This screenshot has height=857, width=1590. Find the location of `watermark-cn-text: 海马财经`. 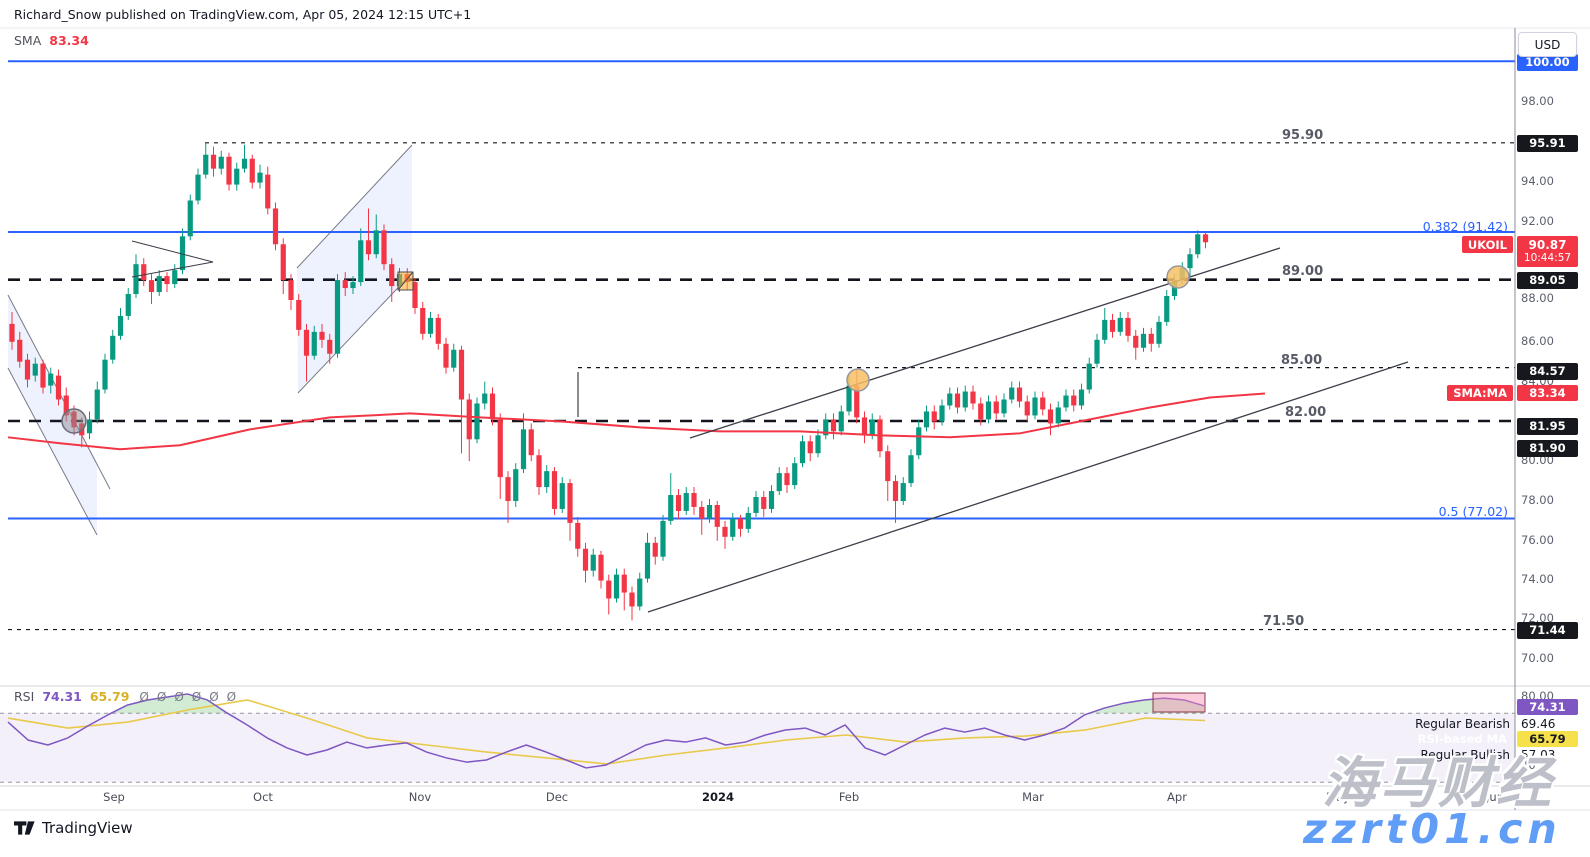

watermark-cn-text: 海马财经 is located at coordinates (1438, 783).